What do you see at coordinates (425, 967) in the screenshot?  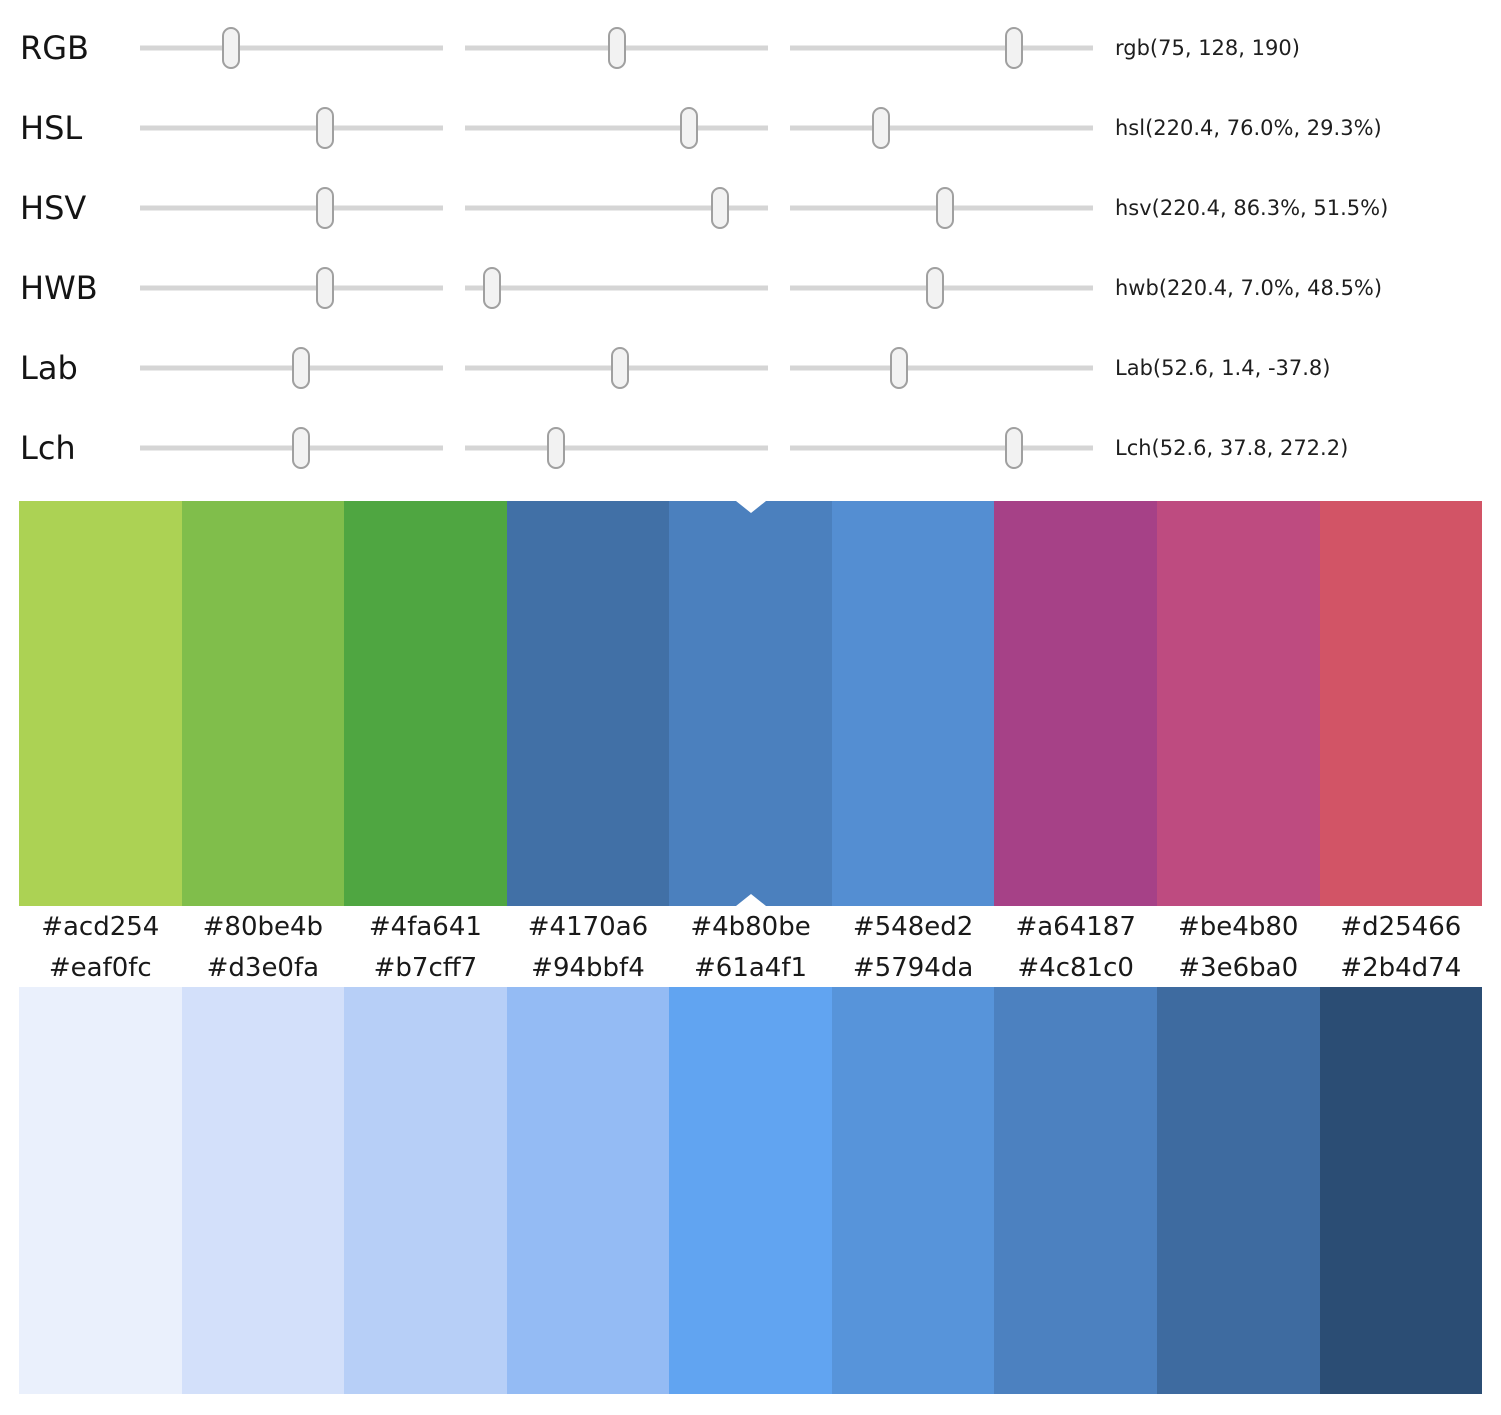 I see `shade-swatch-hex-3: #b7cff7` at bounding box center [425, 967].